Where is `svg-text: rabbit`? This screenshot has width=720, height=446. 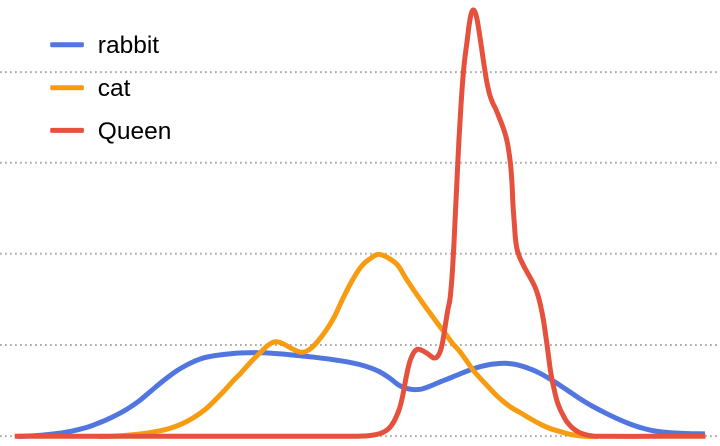
svg-text: rabbit is located at coordinates (128, 45).